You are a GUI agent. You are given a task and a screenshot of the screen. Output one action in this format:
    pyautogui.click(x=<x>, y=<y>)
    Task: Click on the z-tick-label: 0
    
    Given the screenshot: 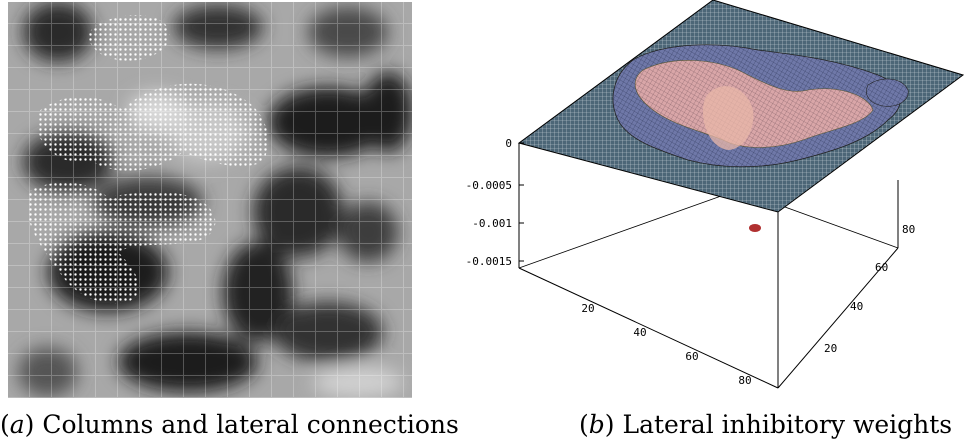 What is the action you would take?
    pyautogui.click(x=508, y=143)
    